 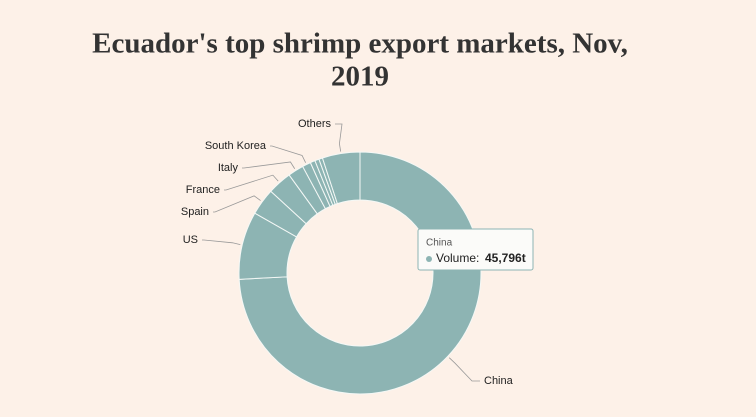 I want to click on slice-label: US, so click(x=190, y=240).